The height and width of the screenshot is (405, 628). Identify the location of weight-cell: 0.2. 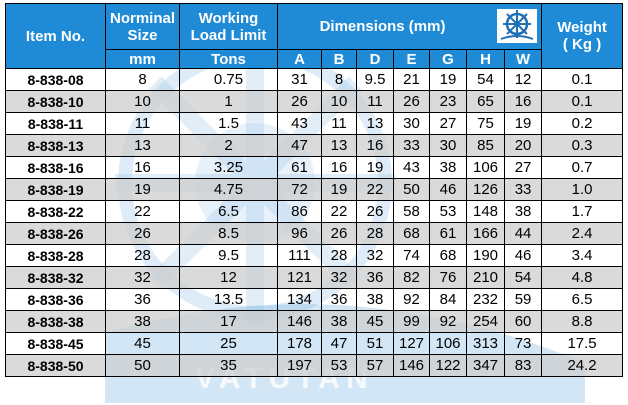
(582, 123).